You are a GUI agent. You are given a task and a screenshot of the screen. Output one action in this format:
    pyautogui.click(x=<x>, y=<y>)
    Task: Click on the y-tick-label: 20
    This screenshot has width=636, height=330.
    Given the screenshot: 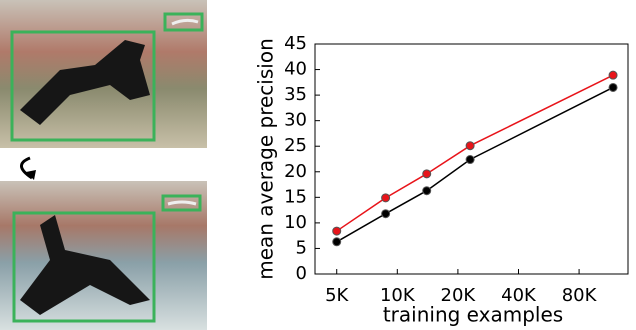 What is the action you would take?
    pyautogui.click(x=295, y=171)
    